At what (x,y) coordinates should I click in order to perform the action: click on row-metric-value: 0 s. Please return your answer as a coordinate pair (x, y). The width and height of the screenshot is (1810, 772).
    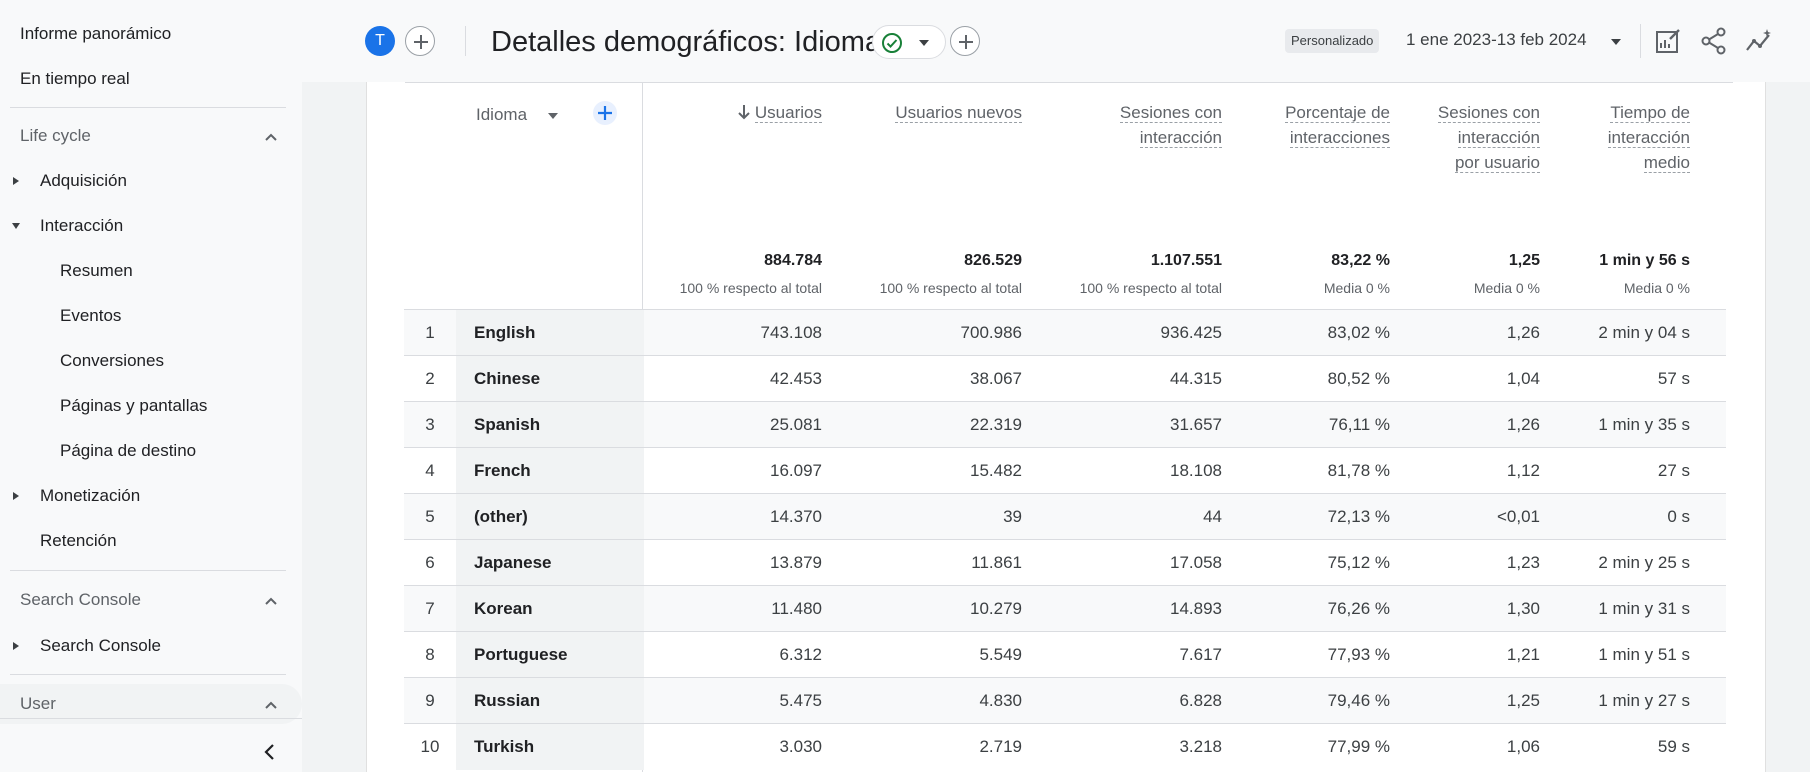
    Looking at the image, I should click on (1678, 516).